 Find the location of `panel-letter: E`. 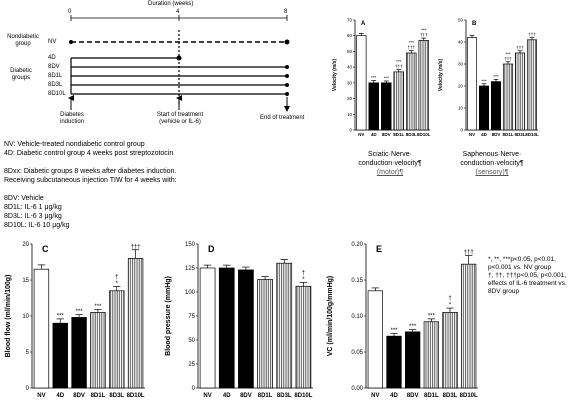

panel-letter: E is located at coordinates (379, 249).